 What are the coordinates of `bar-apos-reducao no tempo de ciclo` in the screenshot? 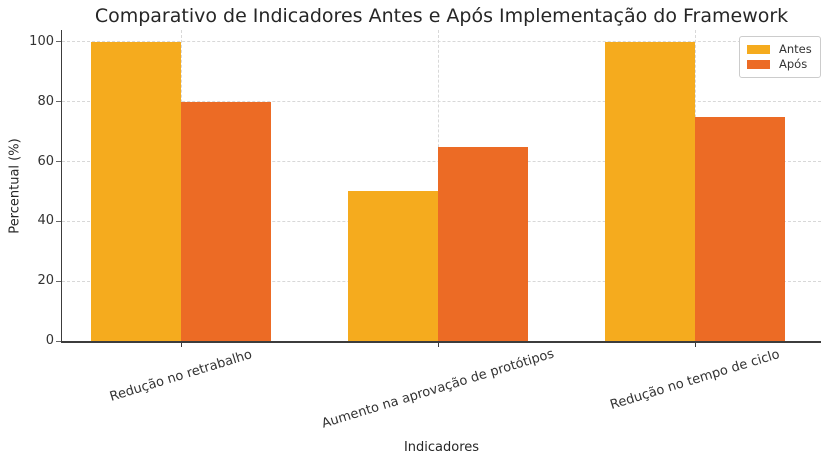 It's located at (740, 228).